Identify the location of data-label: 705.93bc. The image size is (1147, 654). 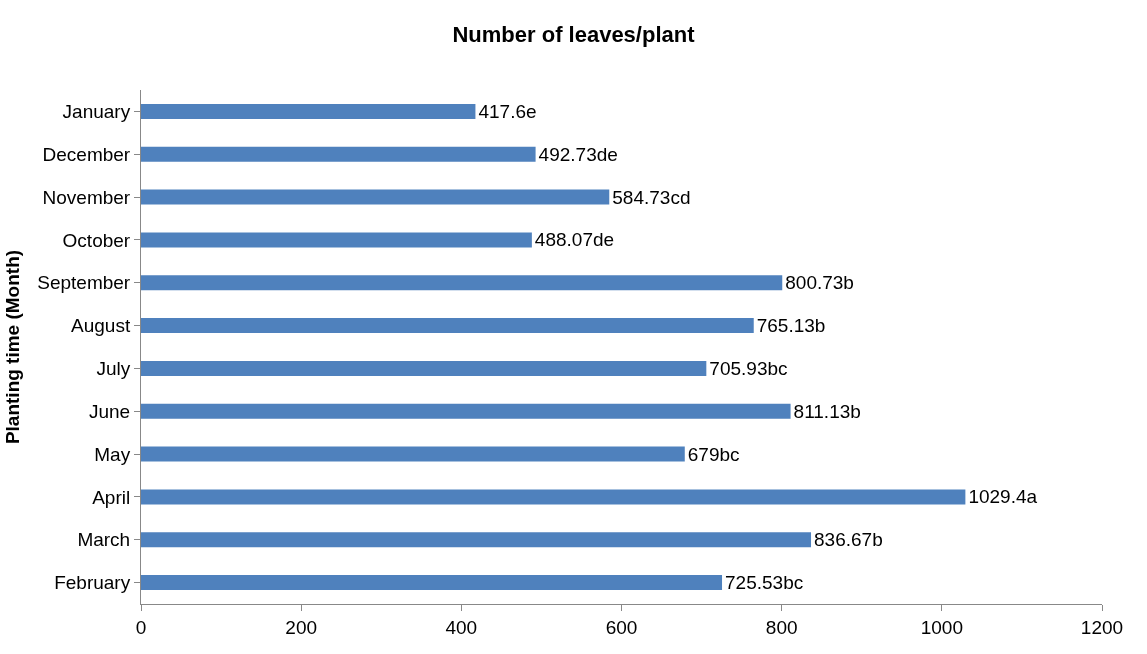
(748, 368).